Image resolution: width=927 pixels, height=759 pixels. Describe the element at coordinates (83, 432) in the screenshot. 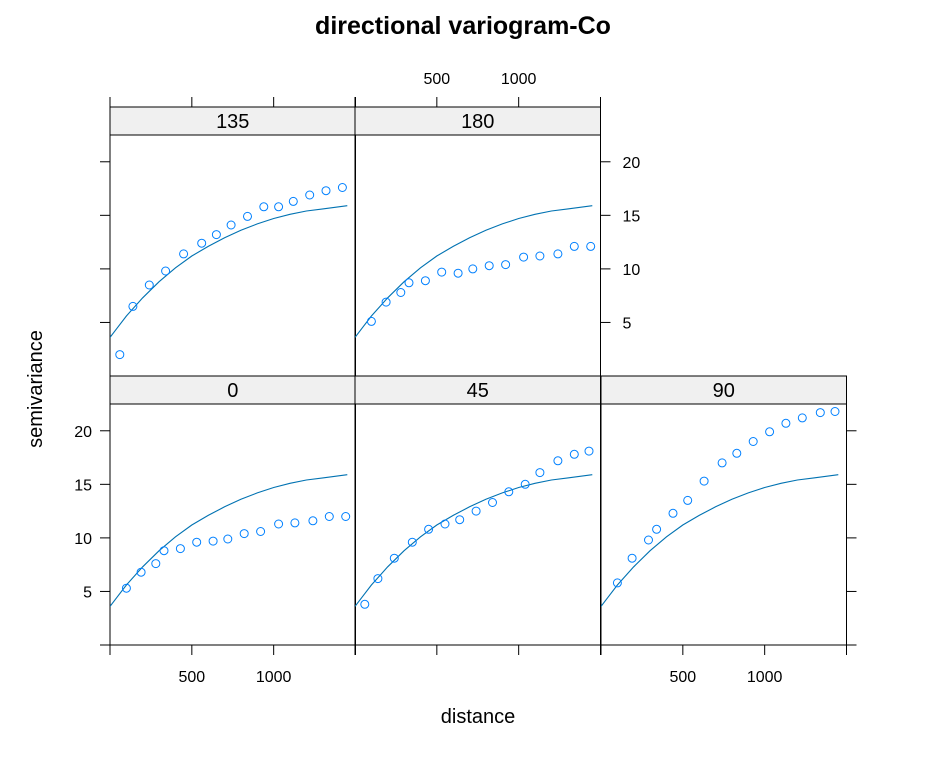

I see `y-tick-label-left: 20` at that location.